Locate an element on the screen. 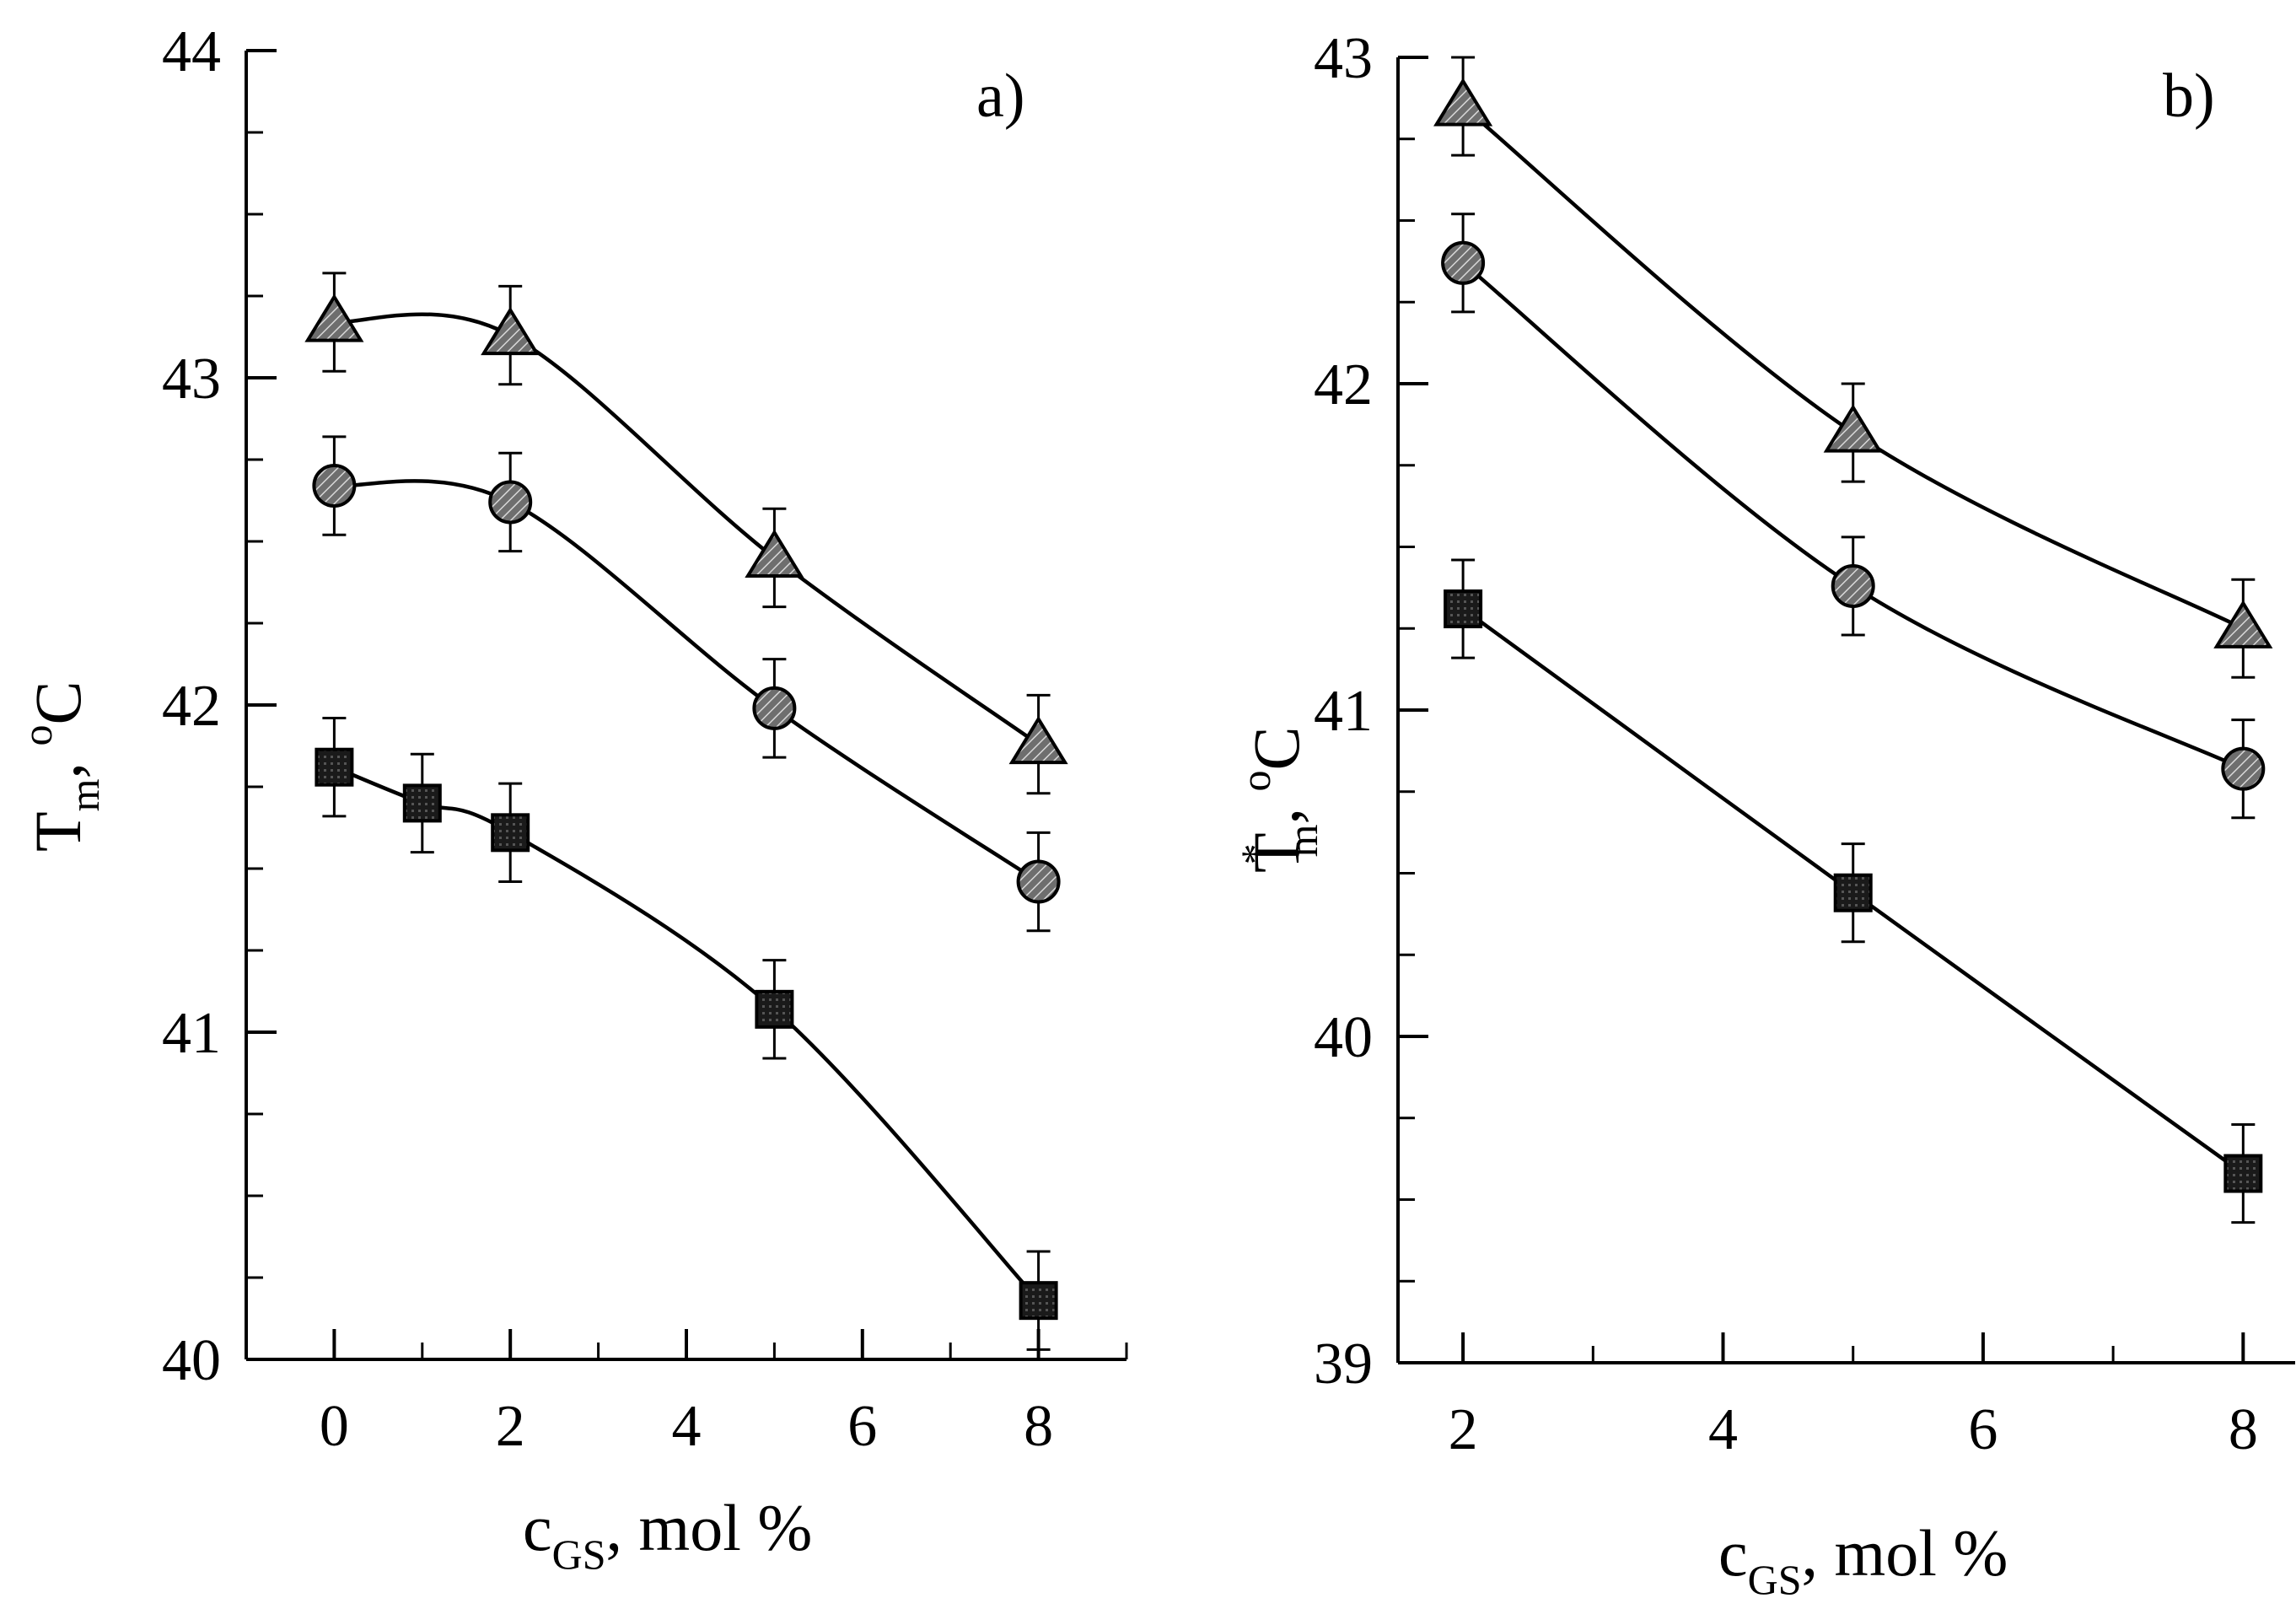  panel-a-label: a) is located at coordinates (1000, 96).